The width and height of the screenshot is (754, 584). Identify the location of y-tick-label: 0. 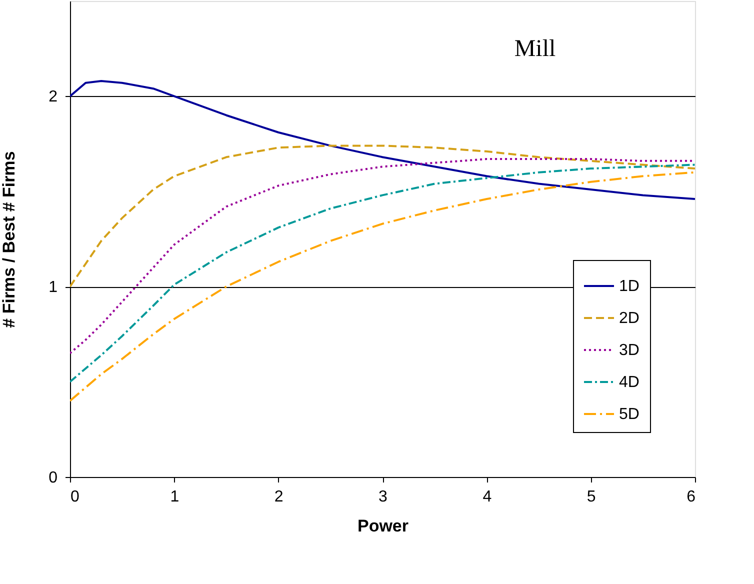
(53, 478).